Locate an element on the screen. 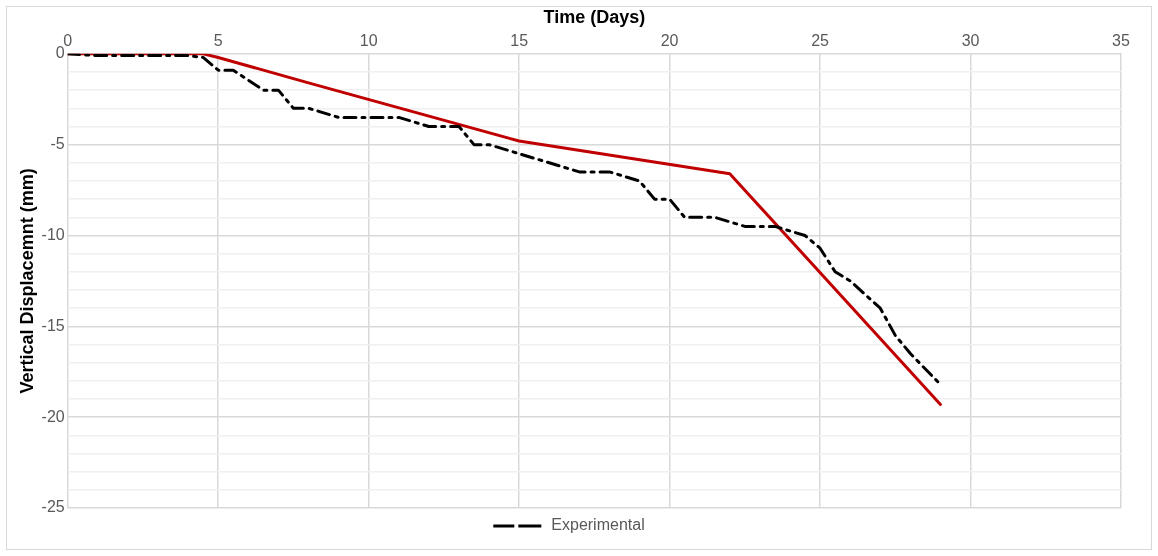 The width and height of the screenshot is (1158, 556). x-tick-label: 15 is located at coordinates (519, 40).